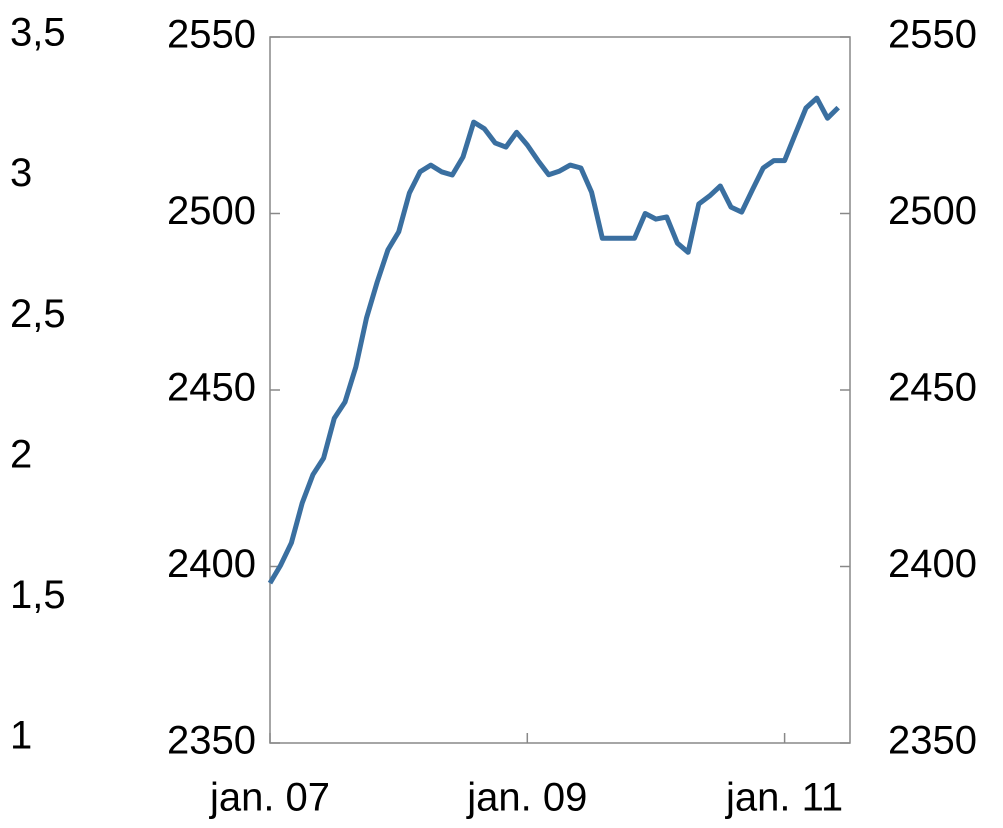 Image resolution: width=1003 pixels, height=828 pixels. I want to click on y3-tick-label: 1,5, so click(38, 595).